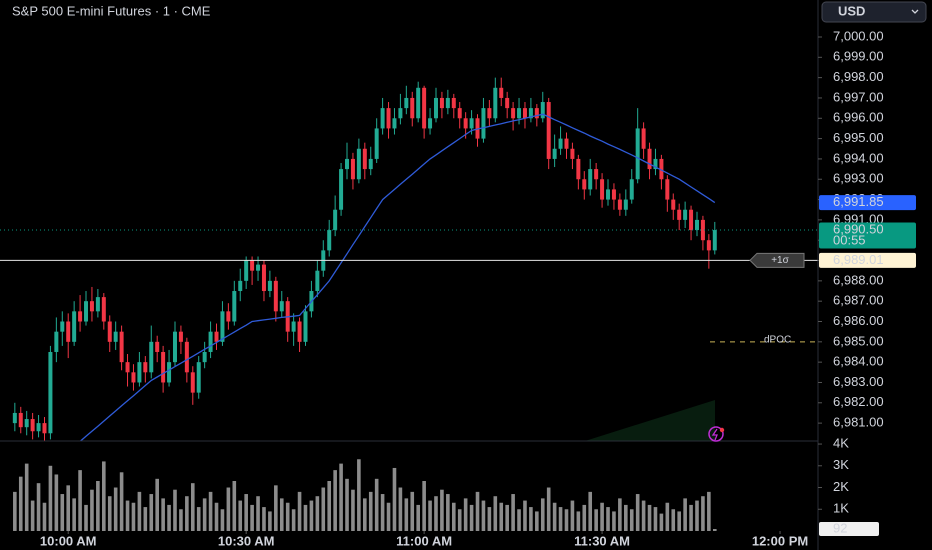 The width and height of the screenshot is (932, 550). What do you see at coordinates (424, 540) in the screenshot?
I see `x-tick-label: 11:00 AM` at bounding box center [424, 540].